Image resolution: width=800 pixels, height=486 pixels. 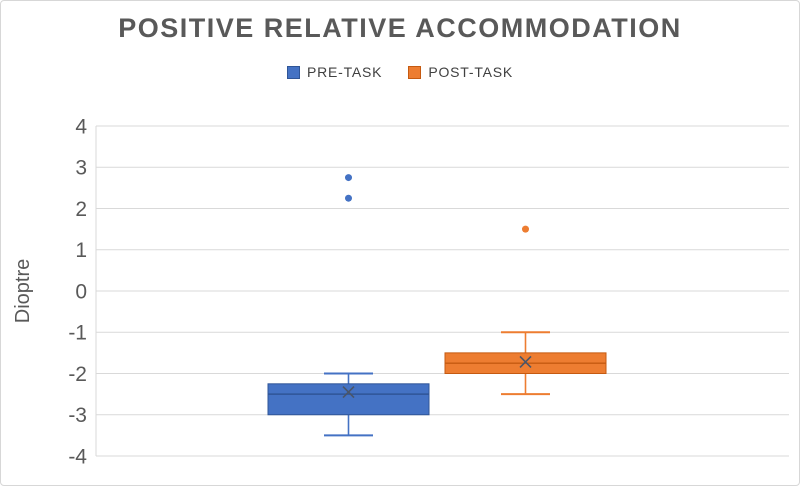 I want to click on legend-swatch-pre-task, so click(x=293, y=72).